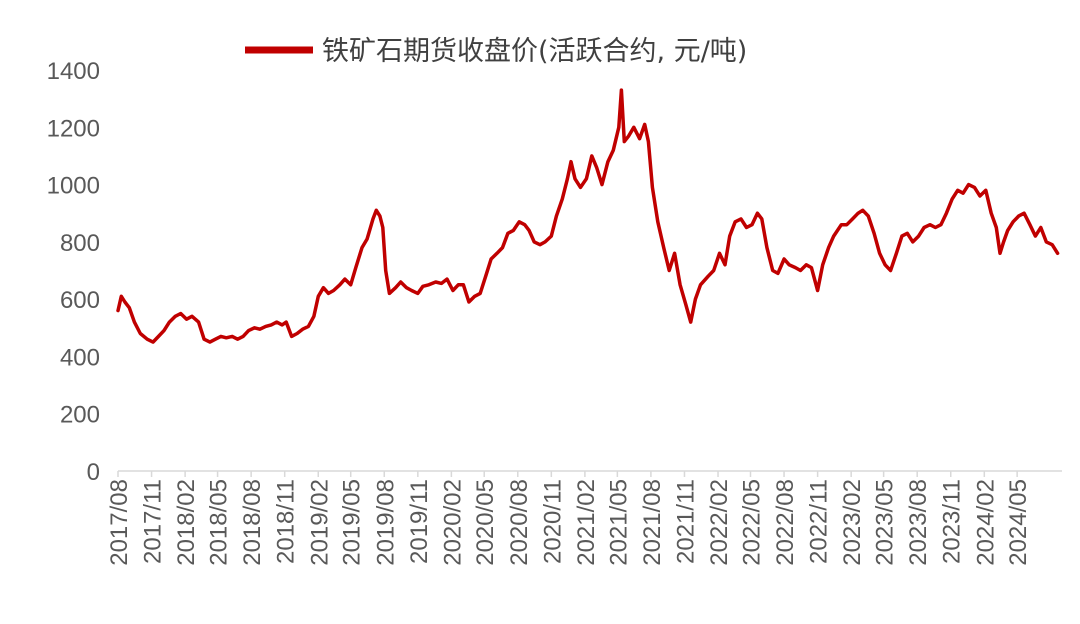 Image resolution: width=1080 pixels, height=624 pixels. What do you see at coordinates (819, 521) in the screenshot?
I see `x-tick-label: 2022/11` at bounding box center [819, 521].